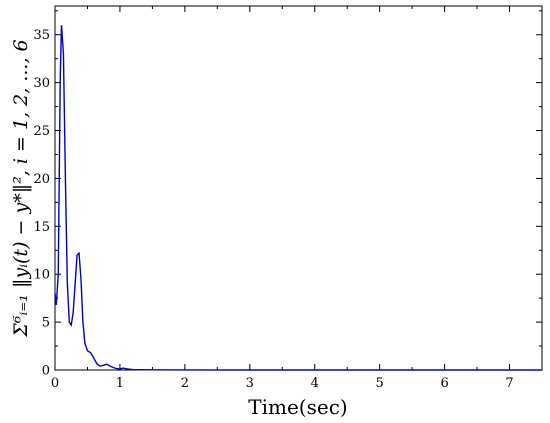 Image resolution: width=550 pixels, height=423 pixels. What do you see at coordinates (41, 131) in the screenshot?
I see `y-tick-label: 25` at bounding box center [41, 131].